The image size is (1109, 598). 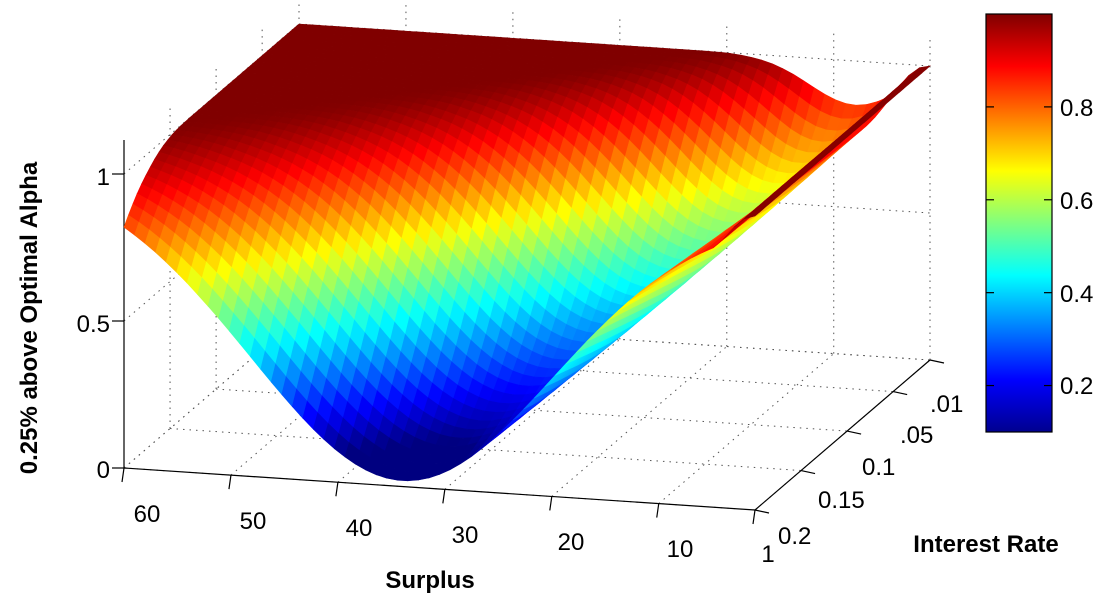 I want to click on x-tick-label: 20, so click(x=571, y=542).